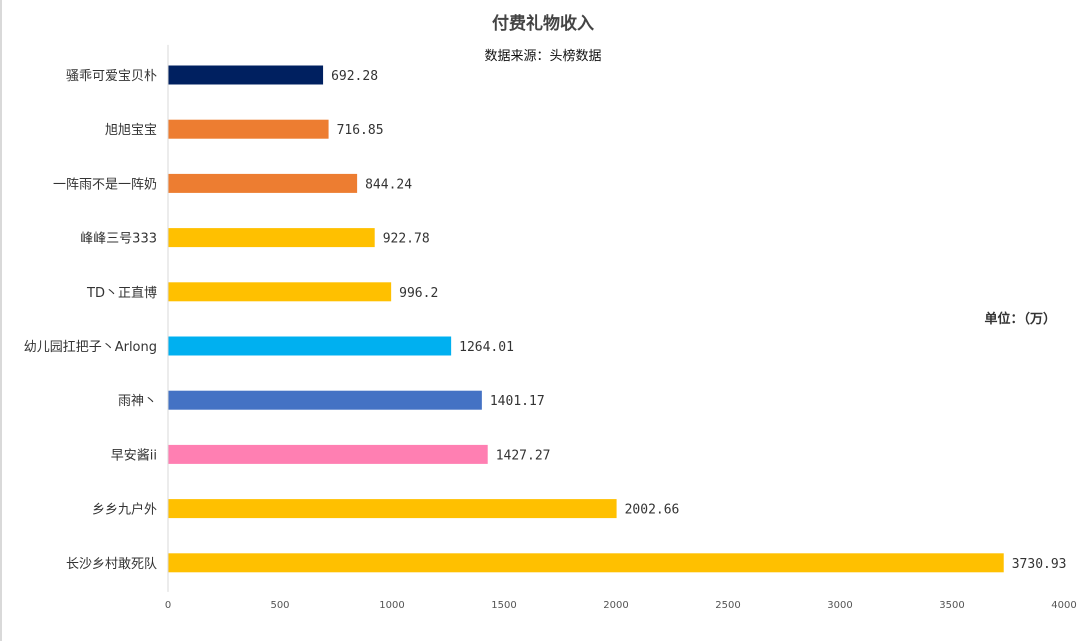 Image resolution: width=1086 pixels, height=641 pixels. What do you see at coordinates (652, 510) in the screenshot?
I see `data-label: 2002.66` at bounding box center [652, 510].